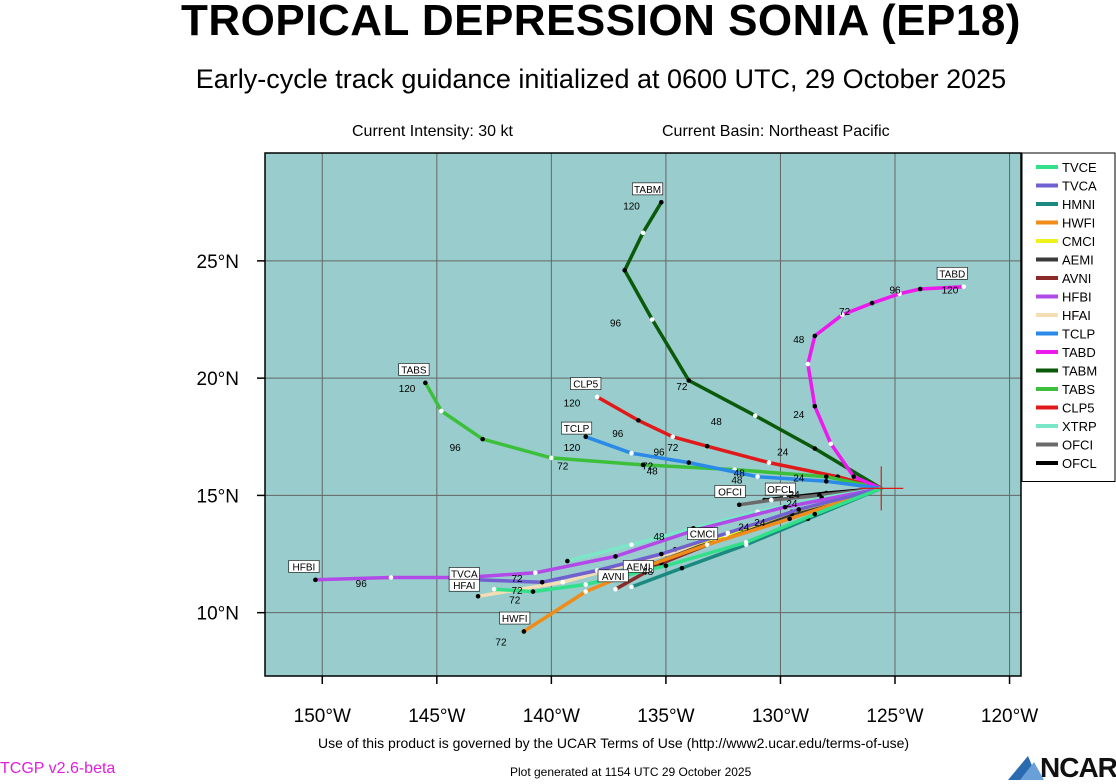 The height and width of the screenshot is (784, 1116). I want to click on svg-text: TCLP, so click(1078, 334).